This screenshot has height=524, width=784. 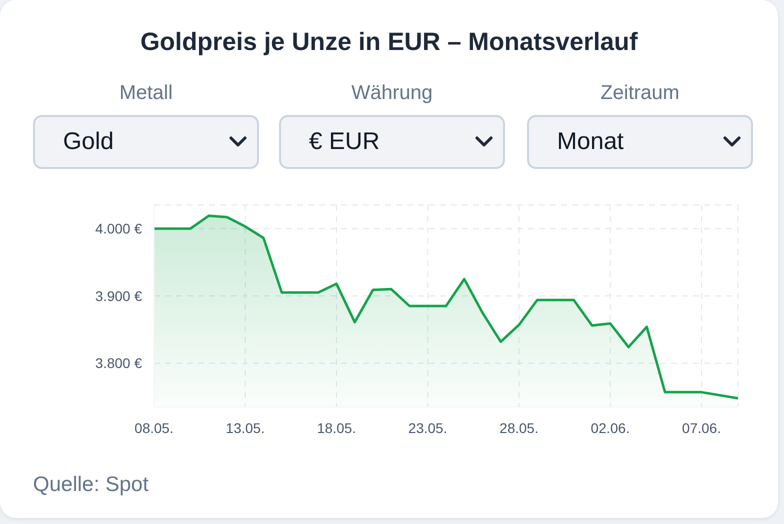 What do you see at coordinates (336, 428) in the screenshot?
I see `x-tick-label: 18.05.` at bounding box center [336, 428].